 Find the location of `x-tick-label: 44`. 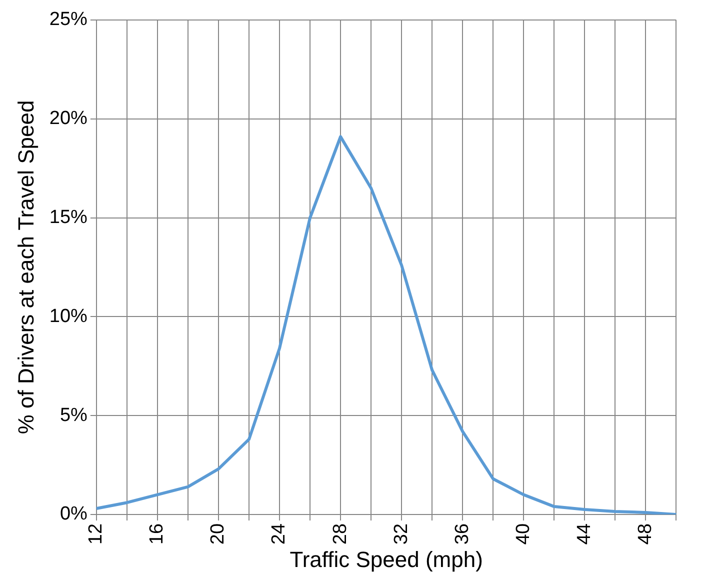

x-tick-label: 44 is located at coordinates (584, 534).